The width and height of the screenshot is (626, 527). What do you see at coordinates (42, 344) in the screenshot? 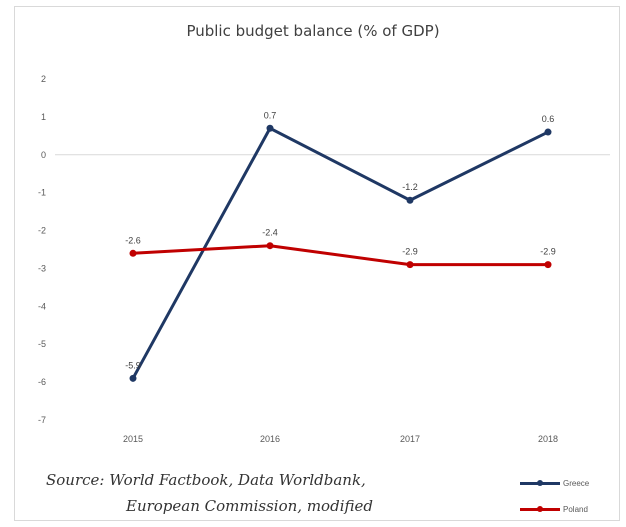
I see `y-tick-label: -5` at bounding box center [42, 344].